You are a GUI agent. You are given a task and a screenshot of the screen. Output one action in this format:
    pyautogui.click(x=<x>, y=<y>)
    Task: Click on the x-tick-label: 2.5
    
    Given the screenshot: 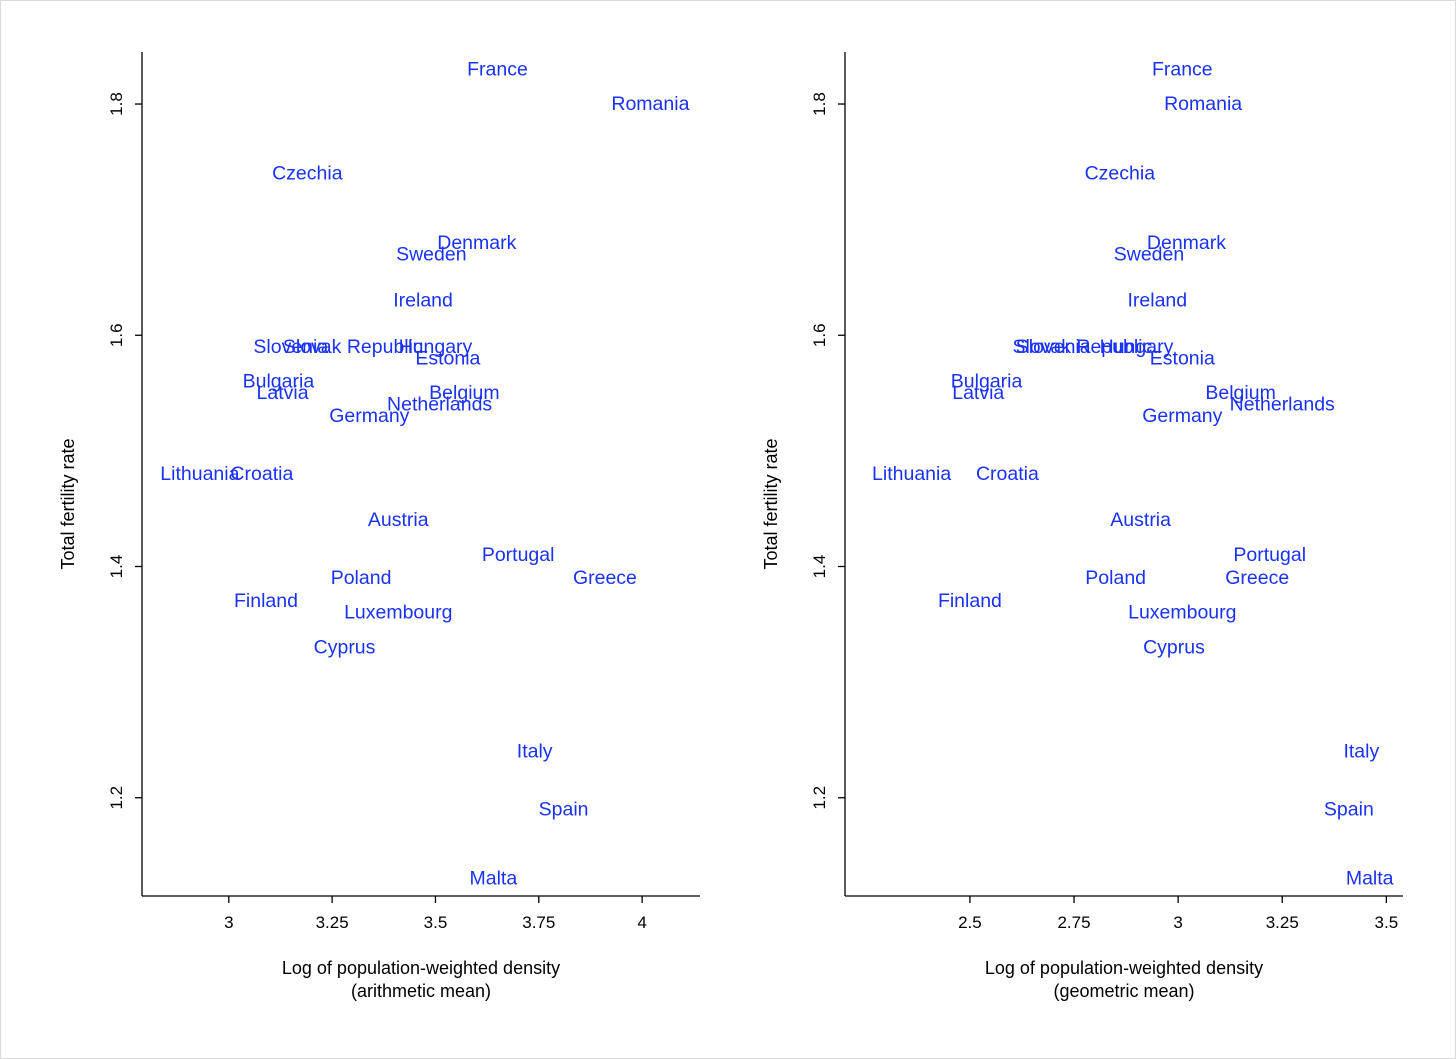 What is the action you would take?
    pyautogui.click(x=970, y=922)
    